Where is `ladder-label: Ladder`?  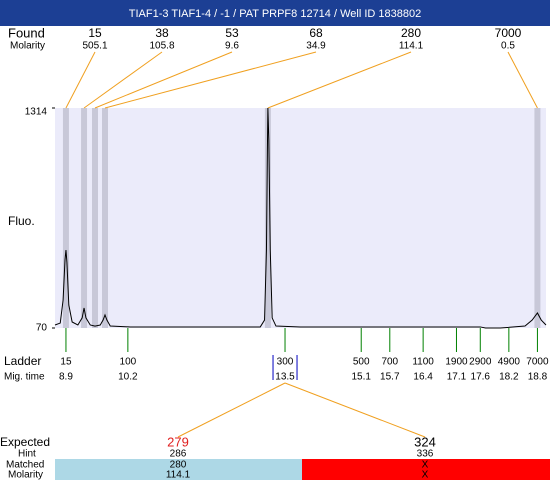 ladder-label: Ladder is located at coordinates (22, 361).